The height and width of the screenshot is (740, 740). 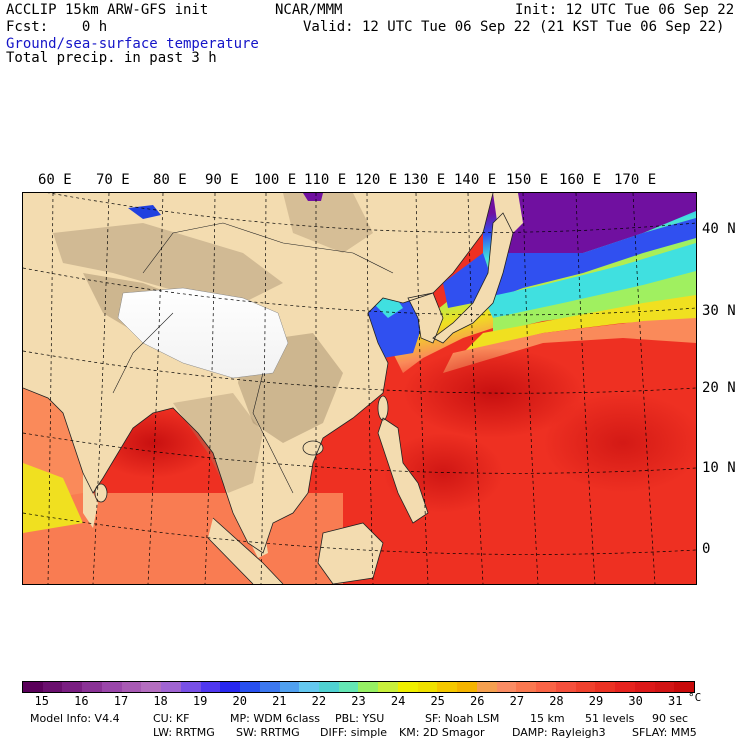 I want to click on colorbar-tick-label: 24, so click(x=398, y=701).